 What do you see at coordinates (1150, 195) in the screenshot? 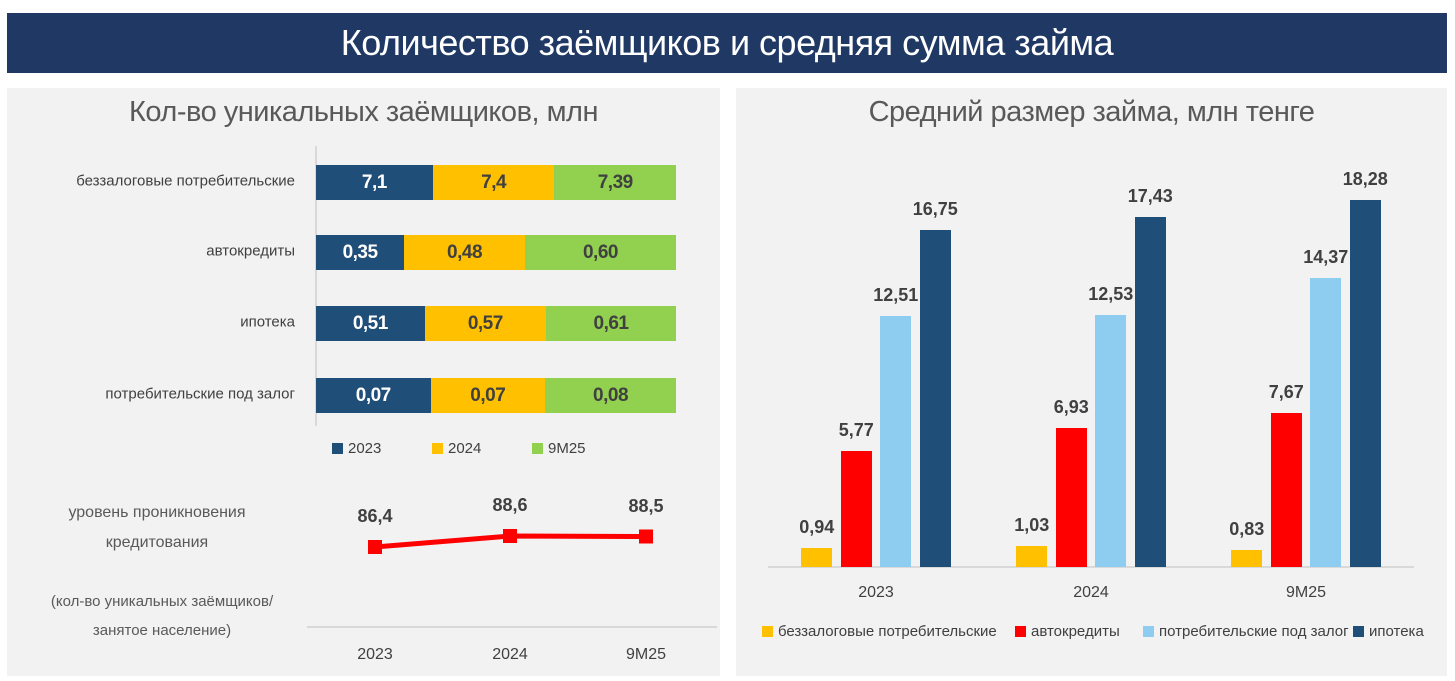
I see `bar-label: 17,43` at bounding box center [1150, 195].